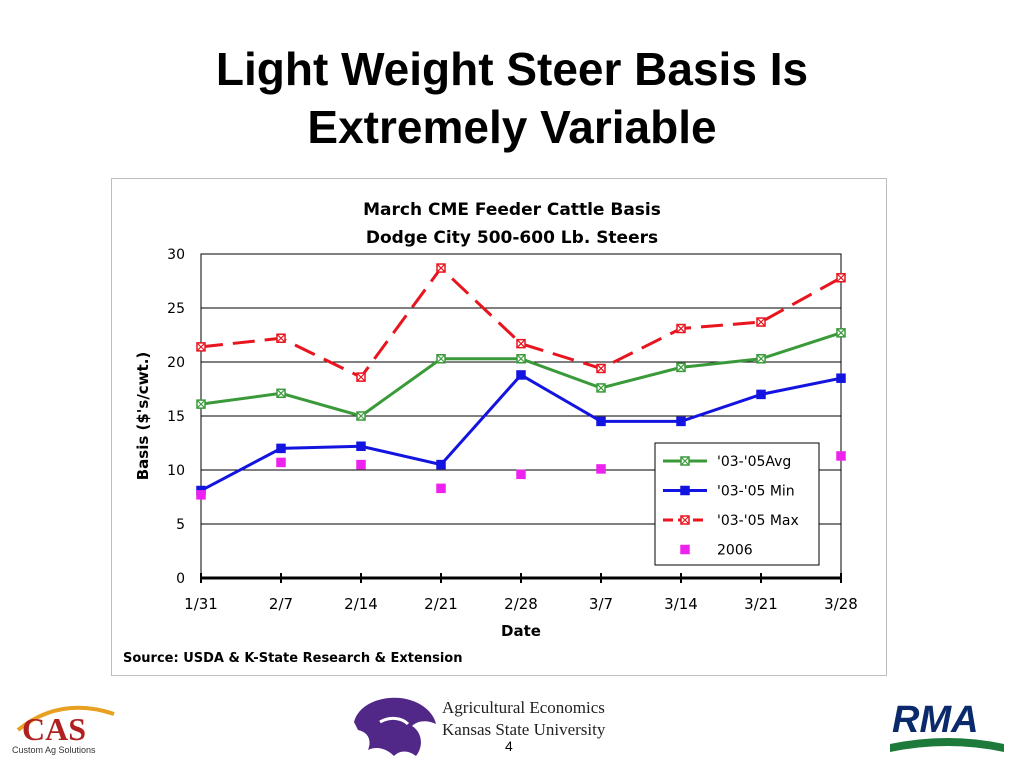 The image size is (1024, 768). Describe the element at coordinates (935, 720) in the screenshot. I see `rma-logo-text: RMA` at that location.